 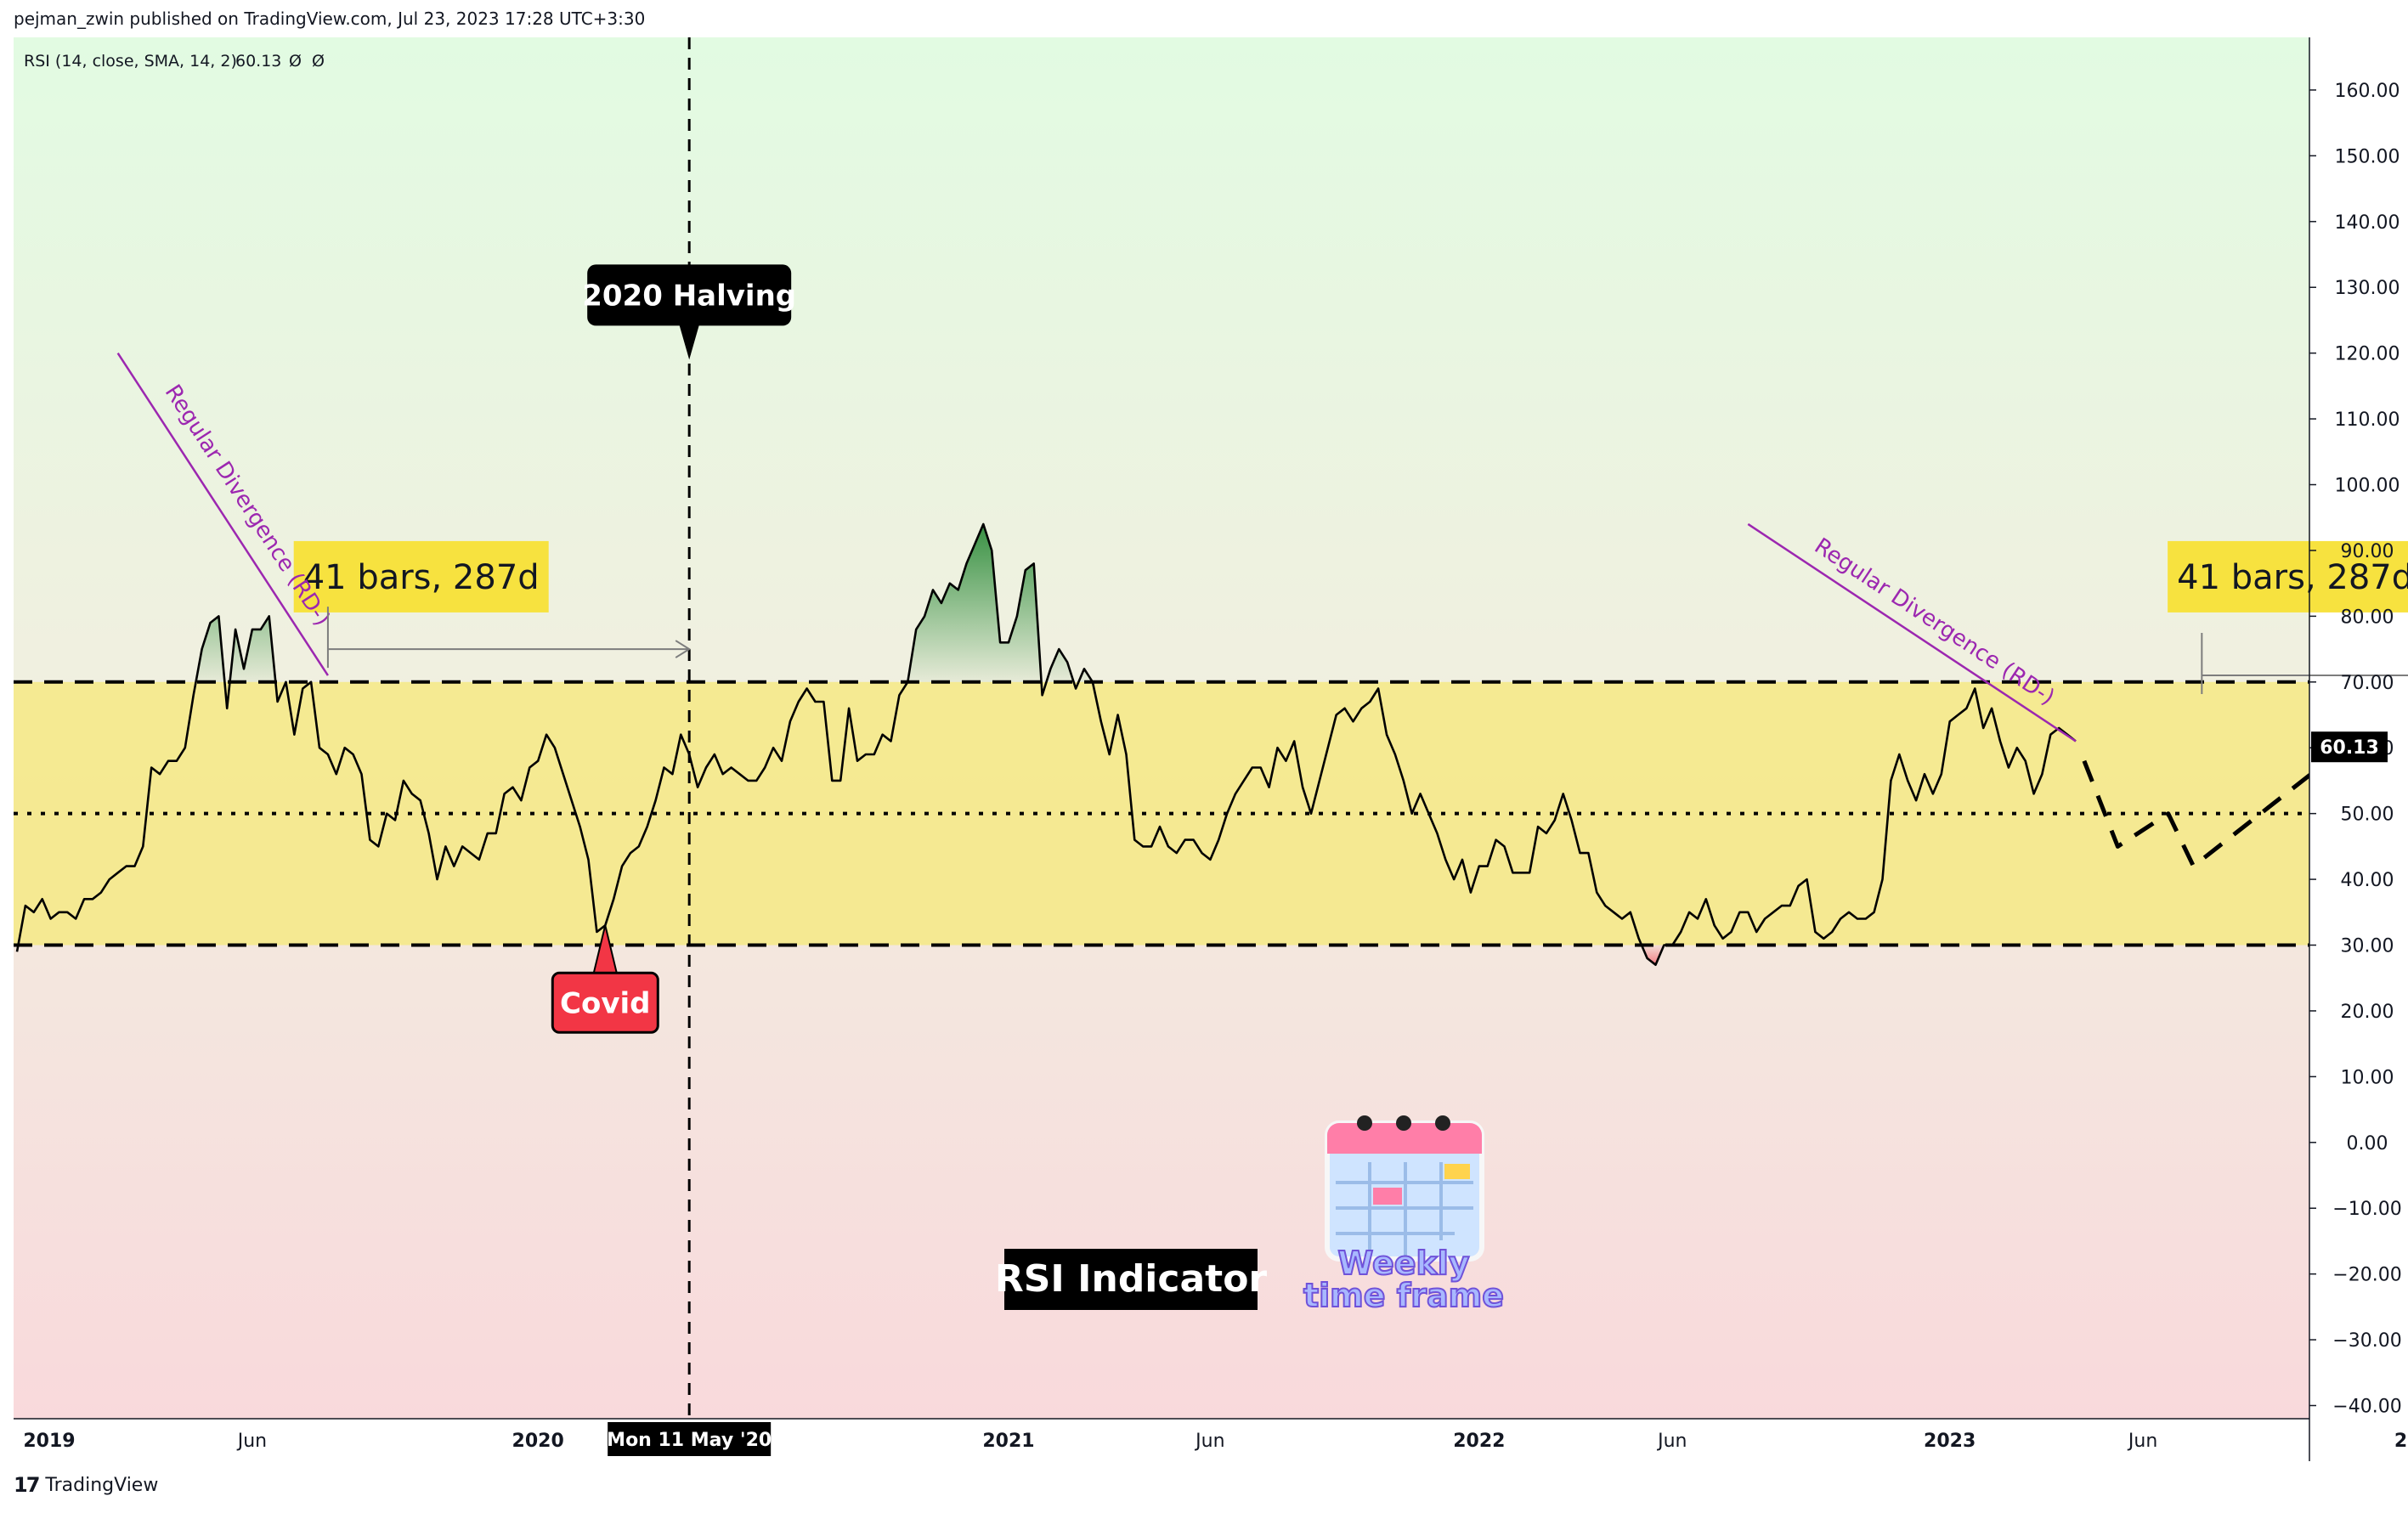 What do you see at coordinates (2401, 1441) in the screenshot?
I see `x-tick-label: 2024` at bounding box center [2401, 1441].